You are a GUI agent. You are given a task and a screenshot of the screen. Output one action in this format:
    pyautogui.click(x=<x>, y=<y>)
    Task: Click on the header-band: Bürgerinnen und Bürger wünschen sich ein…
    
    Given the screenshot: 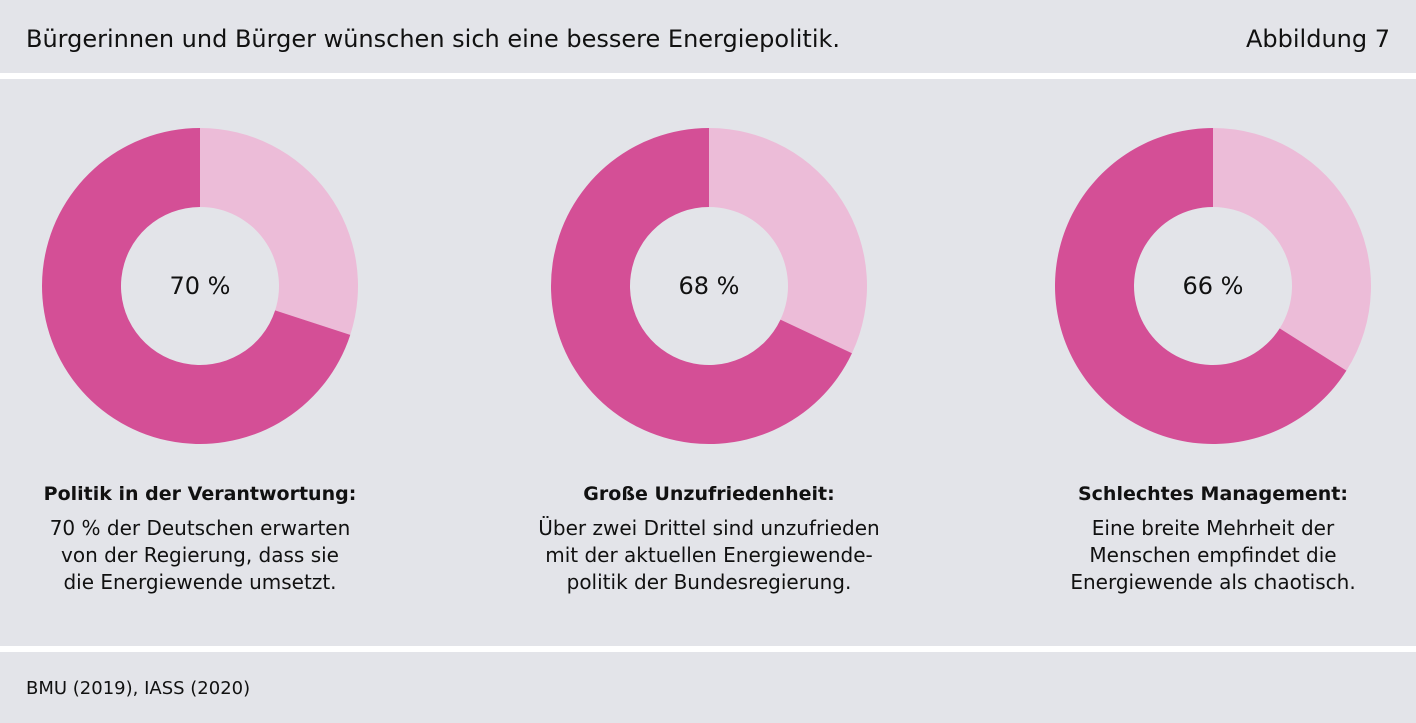 What is the action you would take?
    pyautogui.click(x=708, y=36)
    